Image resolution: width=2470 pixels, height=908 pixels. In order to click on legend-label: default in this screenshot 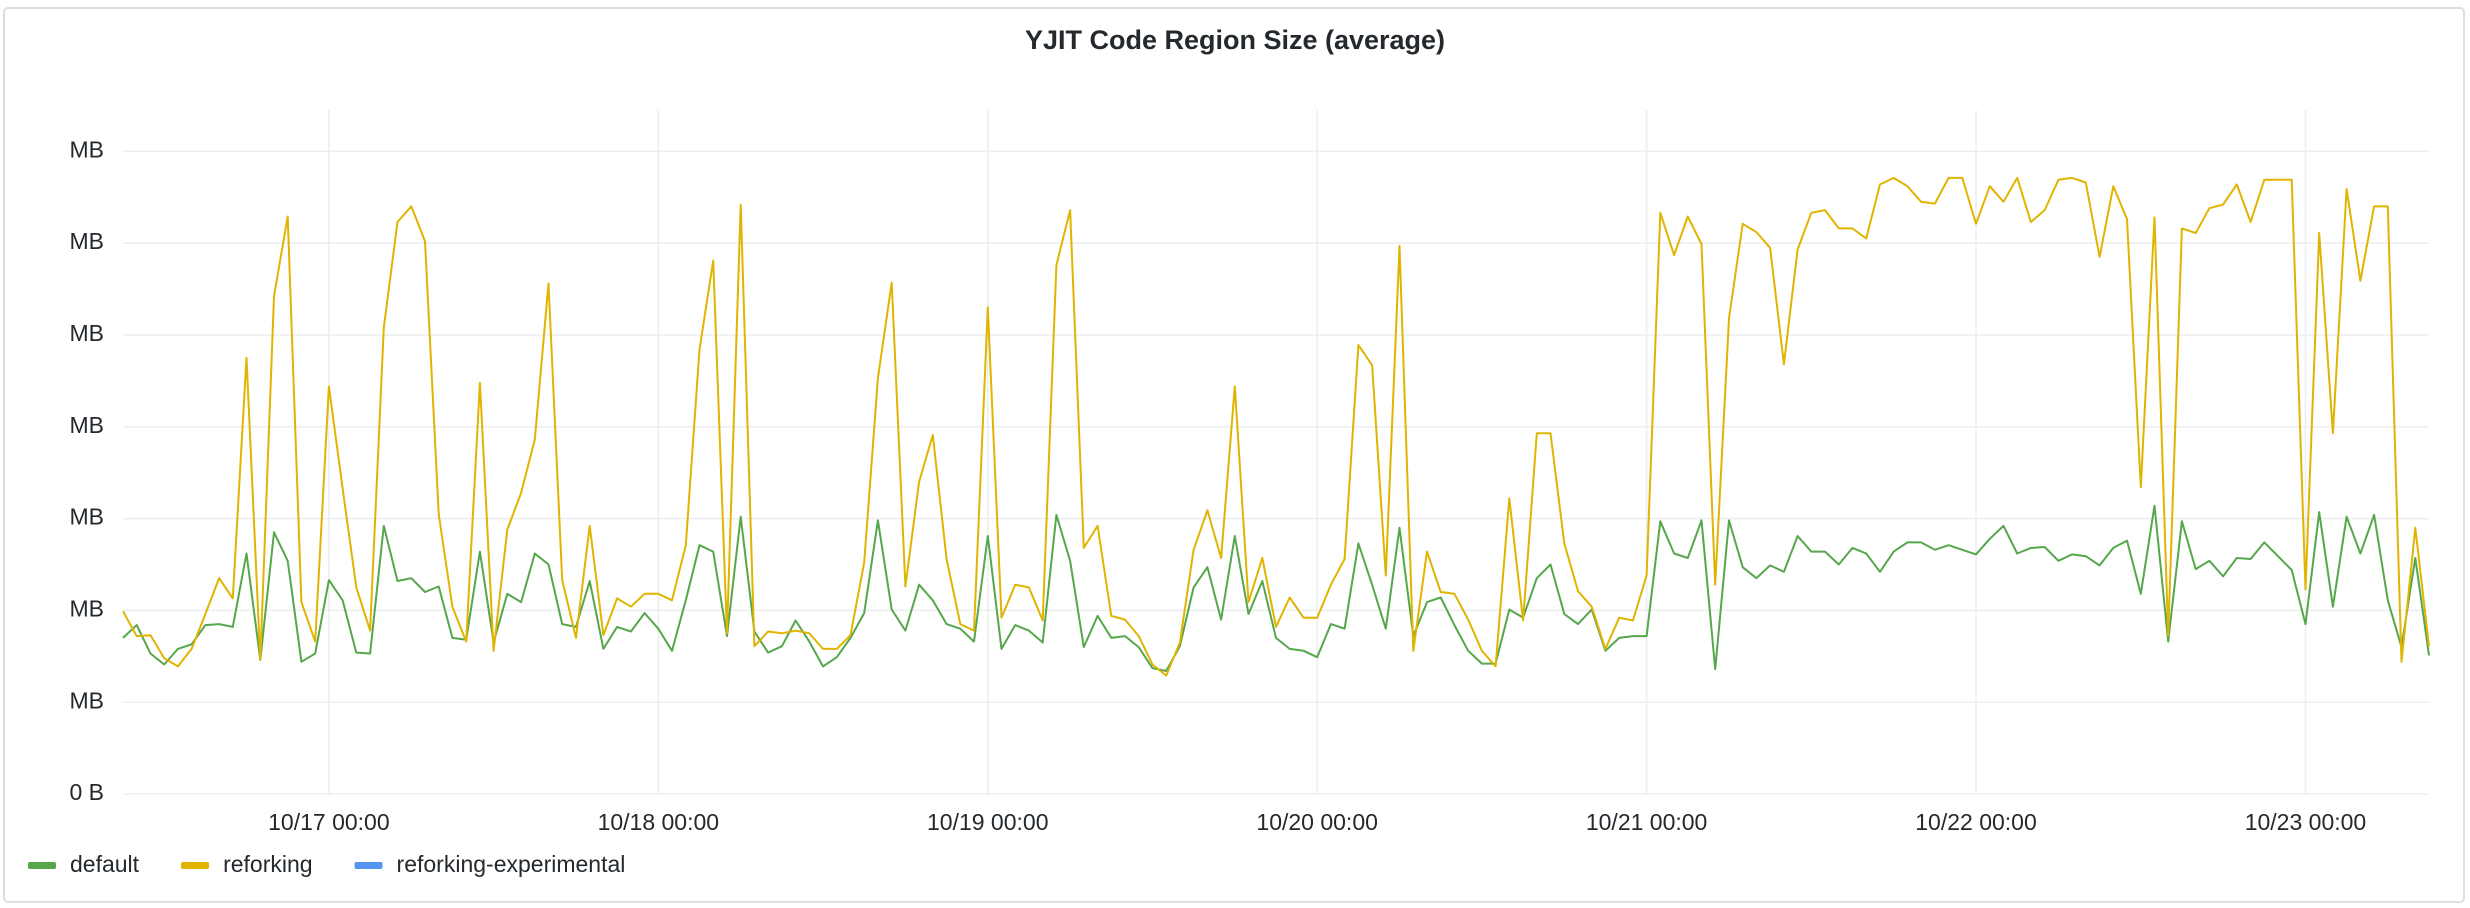, I will do `click(105, 864)`.